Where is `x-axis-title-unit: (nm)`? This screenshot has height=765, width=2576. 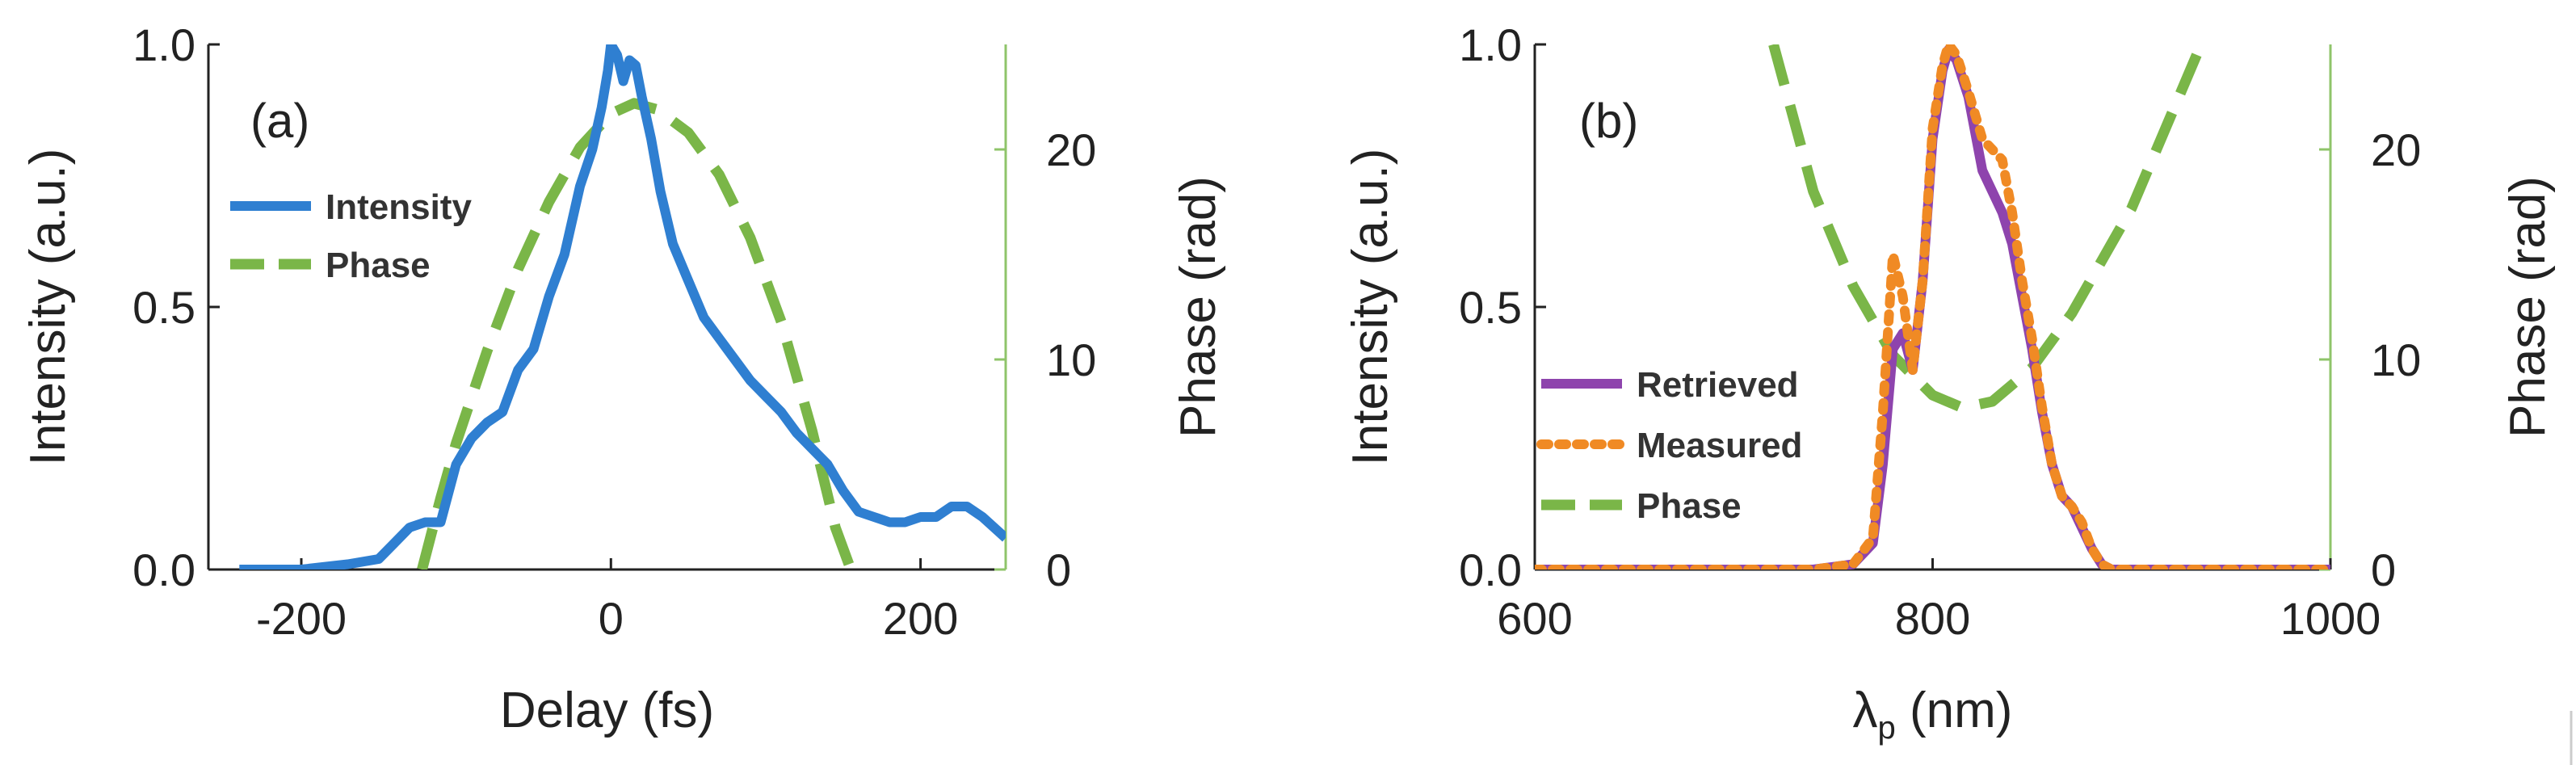 x-axis-title-unit: (nm) is located at coordinates (1954, 710).